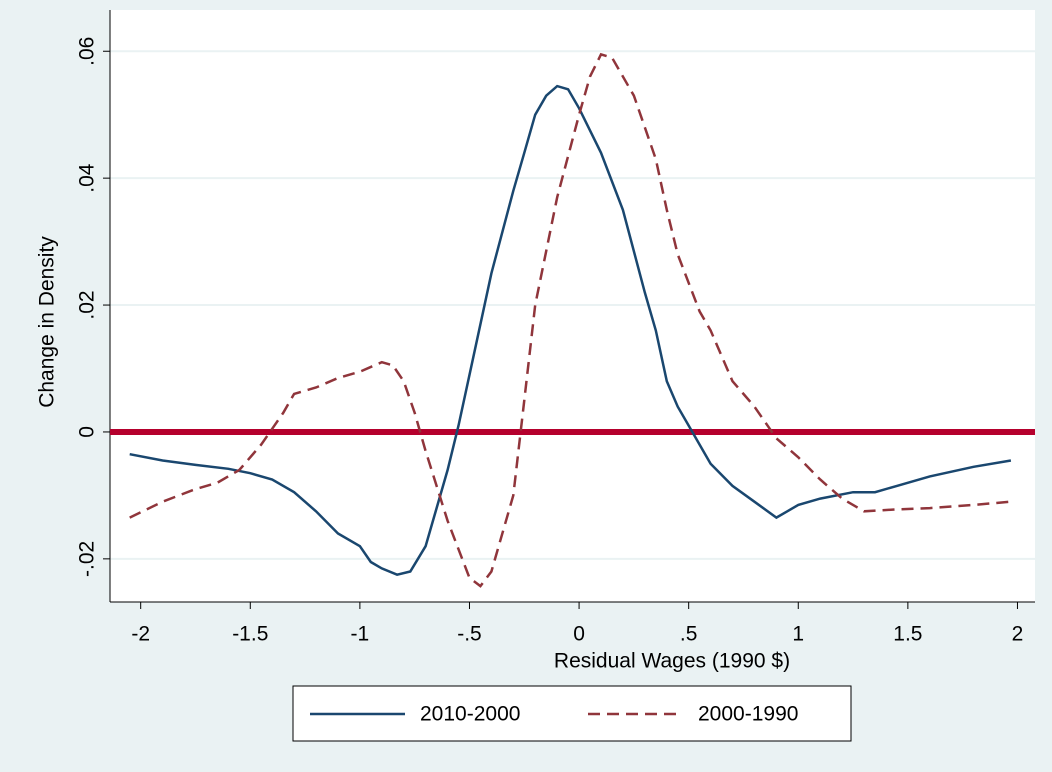 The height and width of the screenshot is (772, 1052). Describe the element at coordinates (470, 714) in the screenshot. I see `legend-label: 2010-2000` at that location.